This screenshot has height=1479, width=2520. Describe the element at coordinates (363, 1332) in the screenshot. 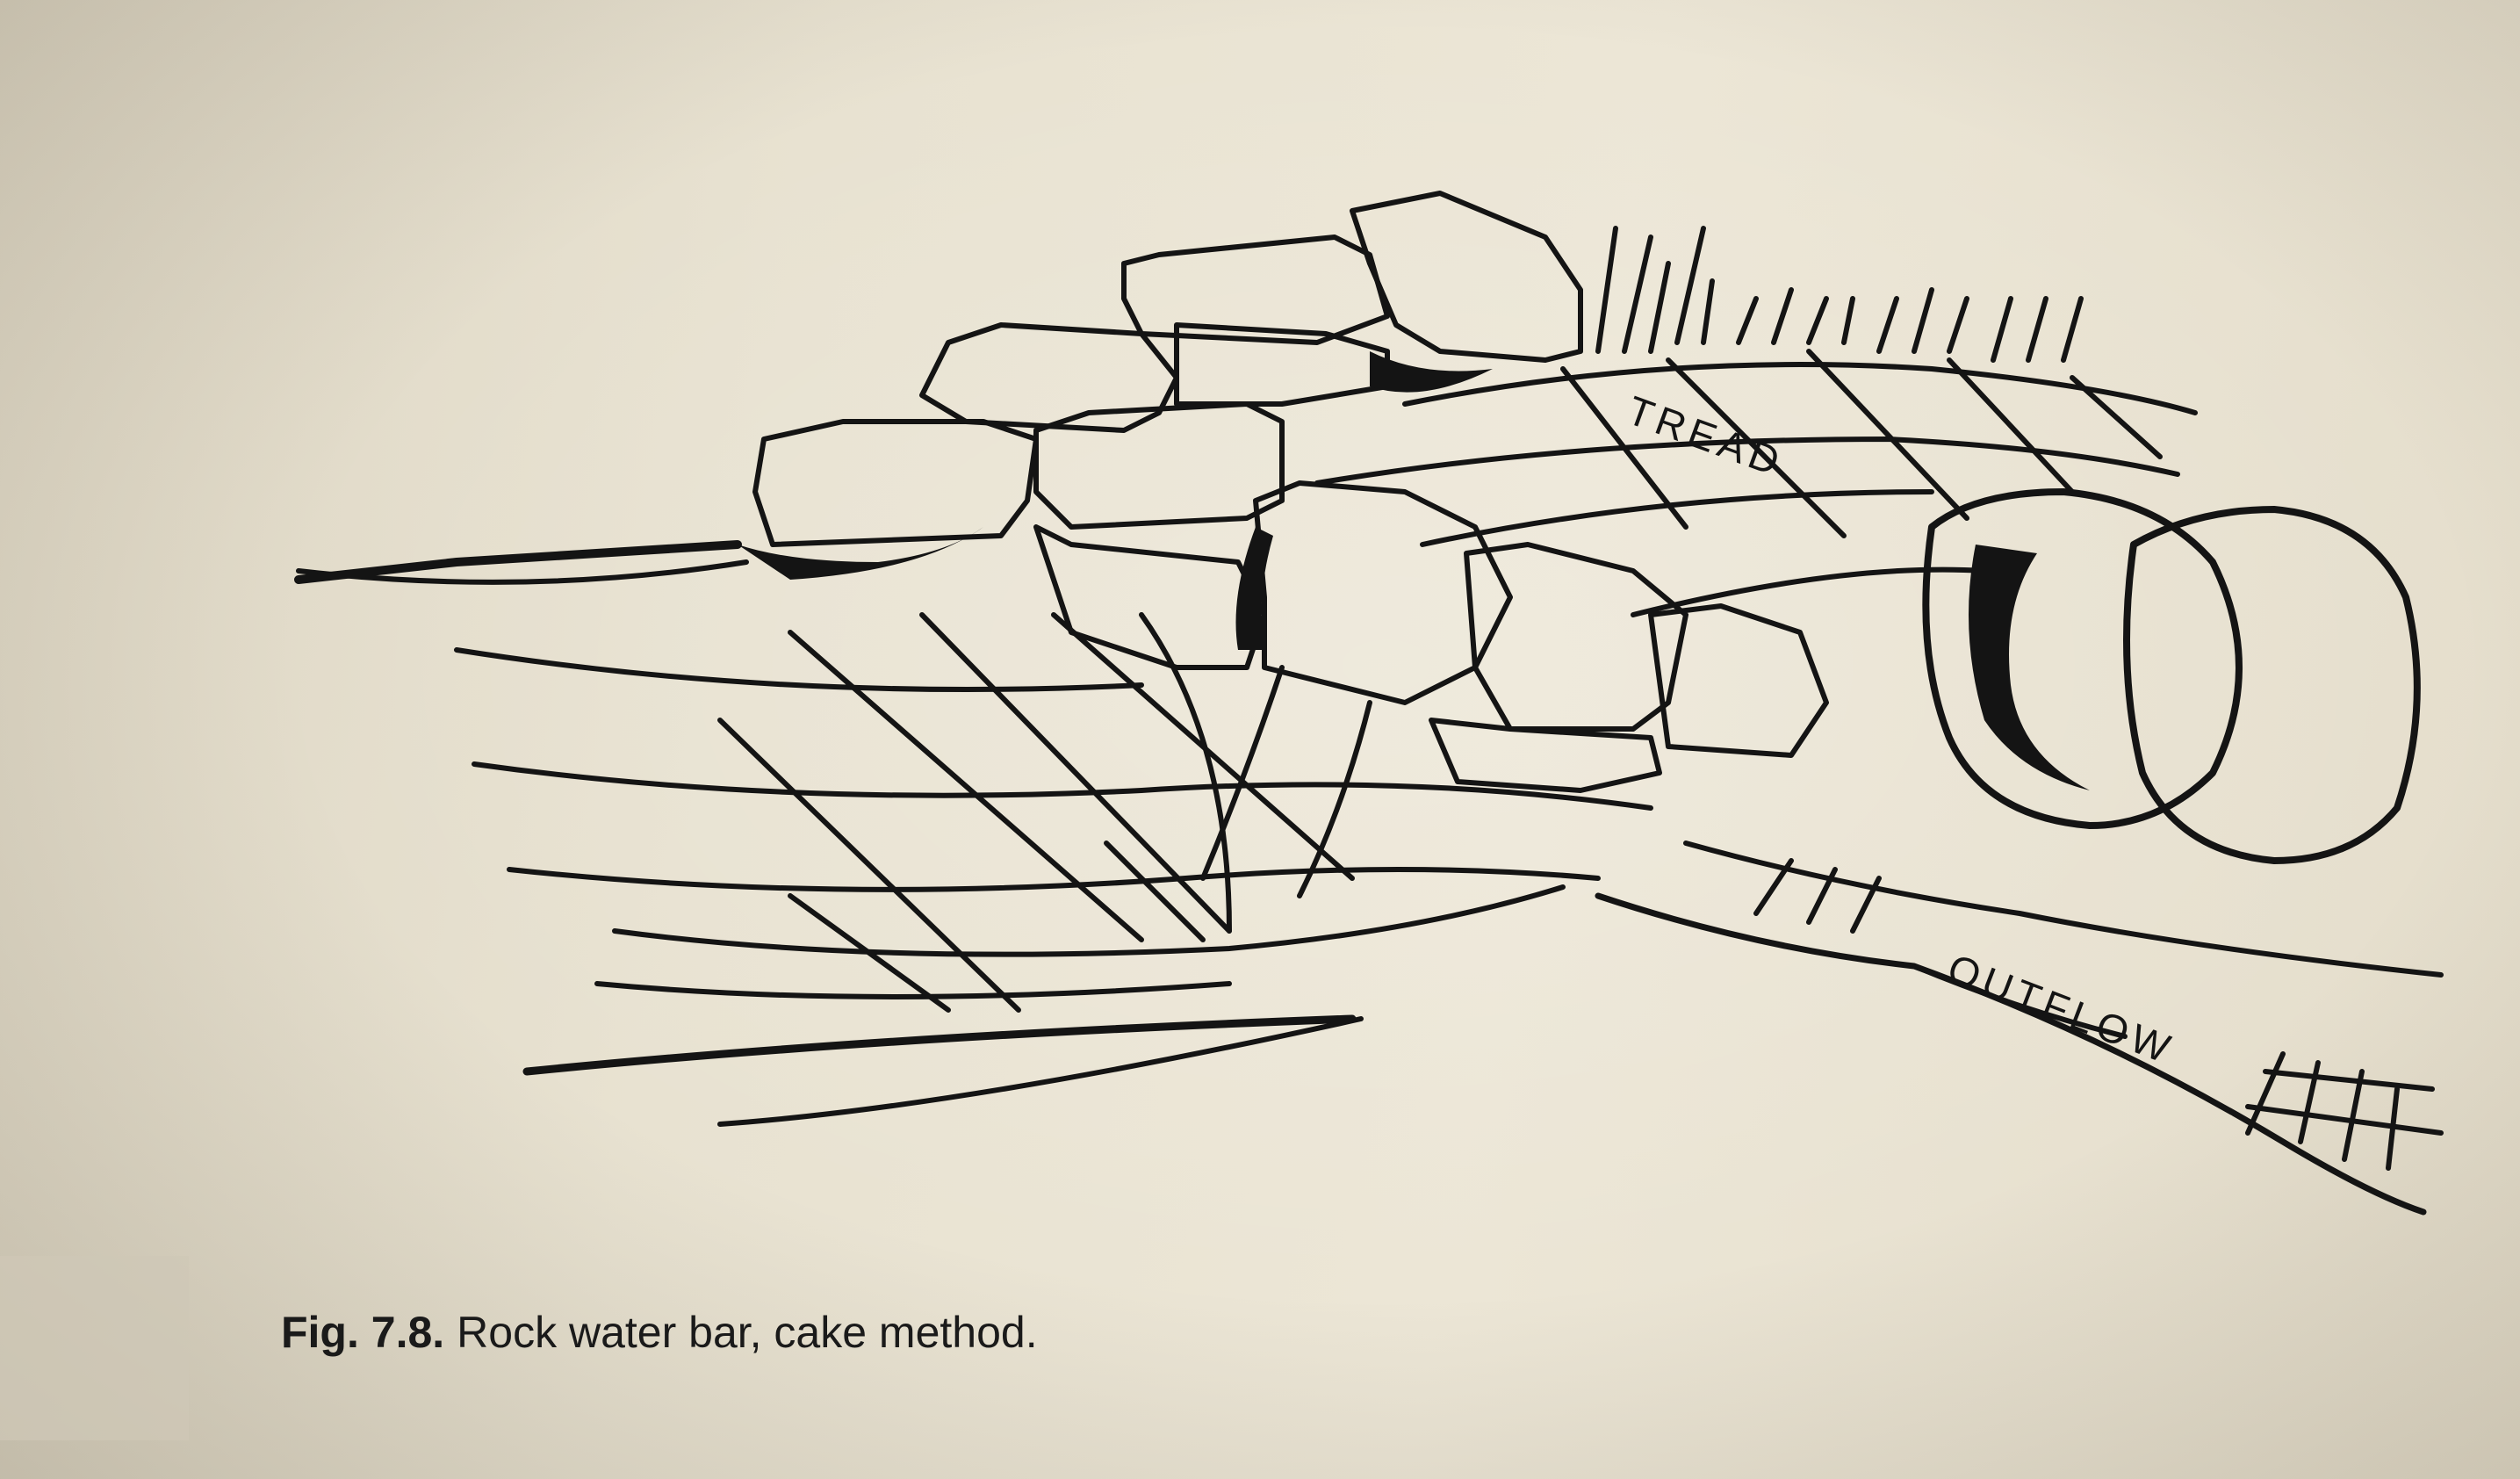

I see `figure-number: Fig. 7.8.` at that location.